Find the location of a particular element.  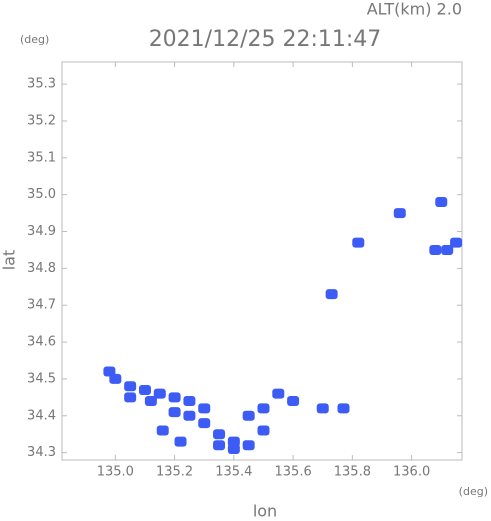

y-tick-label: 35.1 is located at coordinates (41, 157).